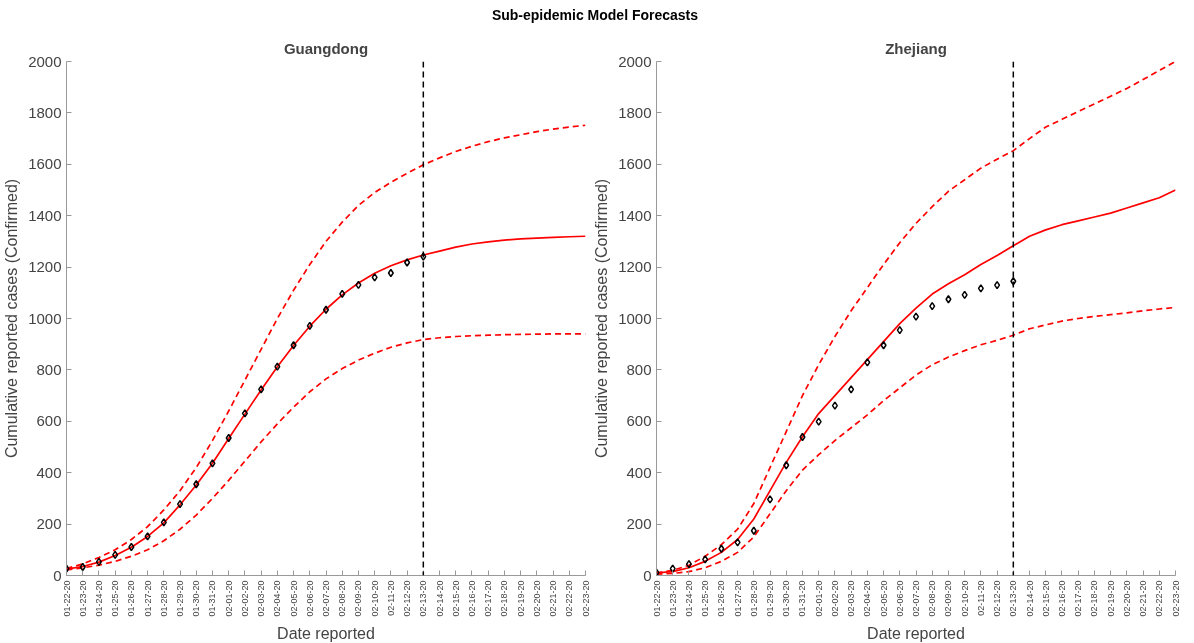 This screenshot has height=643, width=1194. What do you see at coordinates (1029, 598) in the screenshot?
I see `x-tick-label: 02-14-20` at bounding box center [1029, 598].